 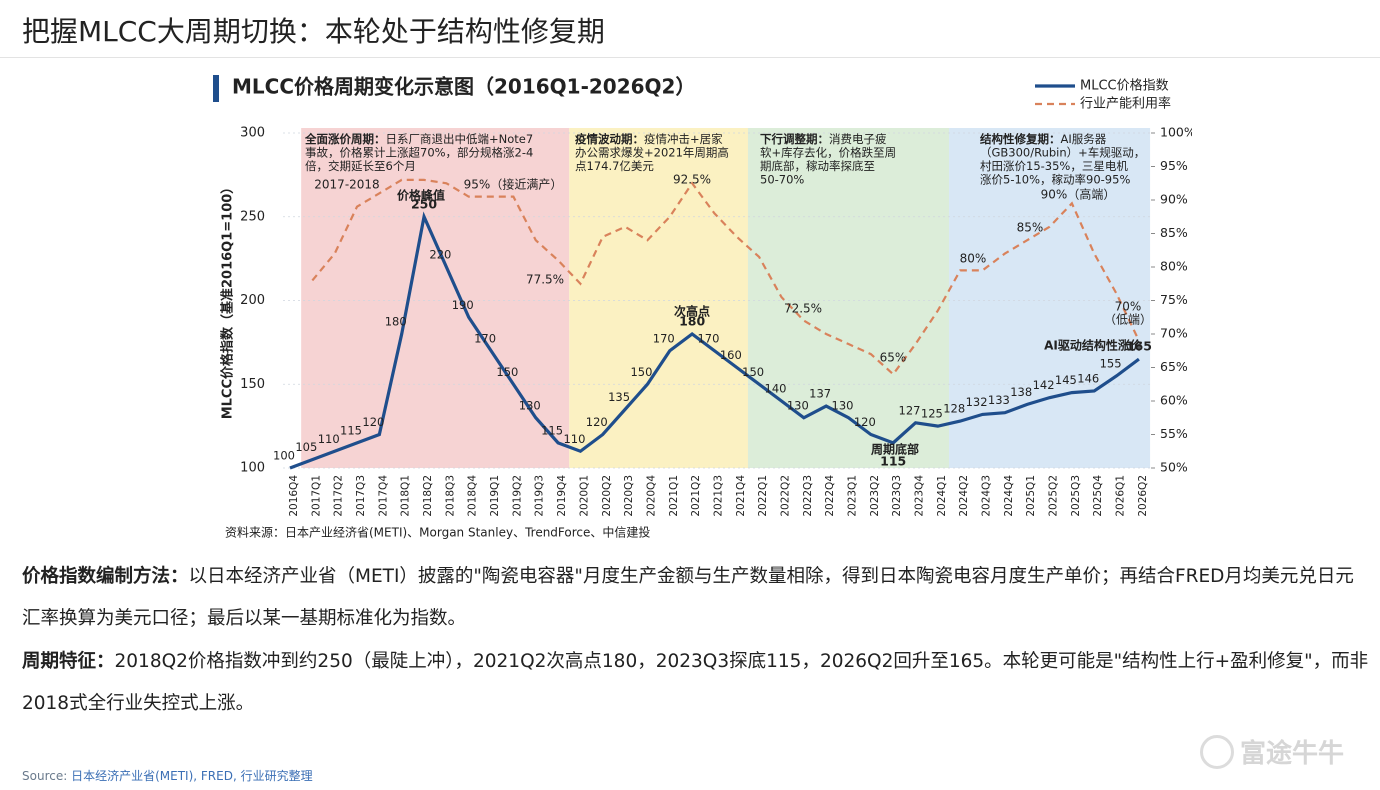 What do you see at coordinates (897, 496) in the screenshot?
I see `x-tick-label: 2023Q3` at bounding box center [897, 496].